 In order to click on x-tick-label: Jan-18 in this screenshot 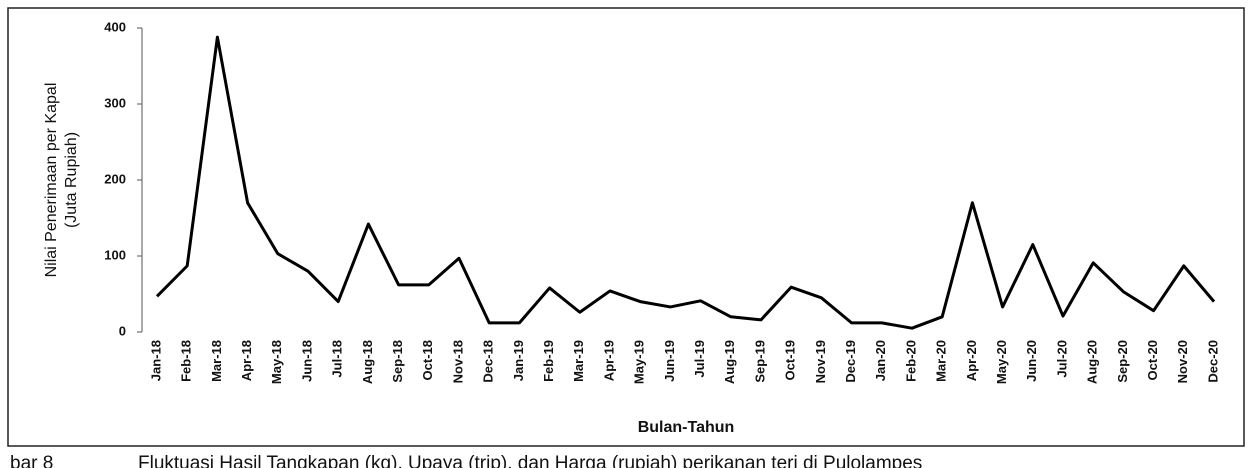, I will do `click(155, 360)`.